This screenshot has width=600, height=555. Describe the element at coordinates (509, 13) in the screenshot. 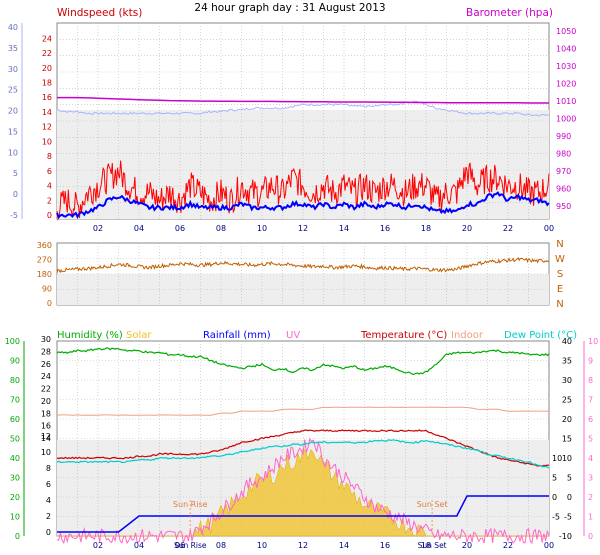

I see `barometer-axis-label: Barometer (hpa)` at that location.